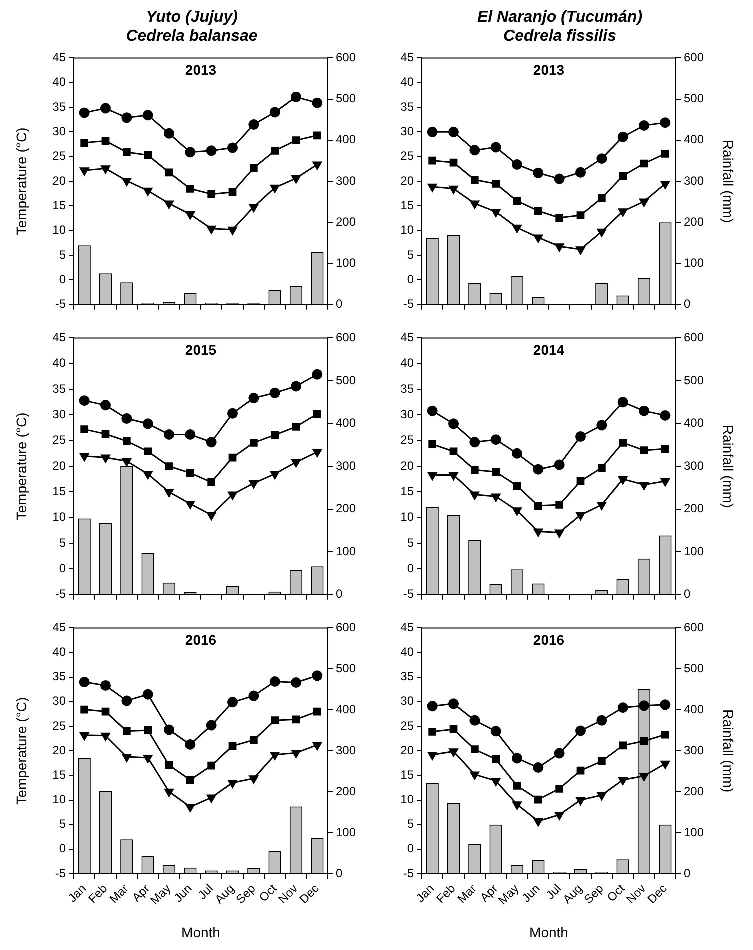 The width and height of the screenshot is (753, 950). What do you see at coordinates (549, 350) in the screenshot?
I see `chart-title: 2014` at bounding box center [549, 350].